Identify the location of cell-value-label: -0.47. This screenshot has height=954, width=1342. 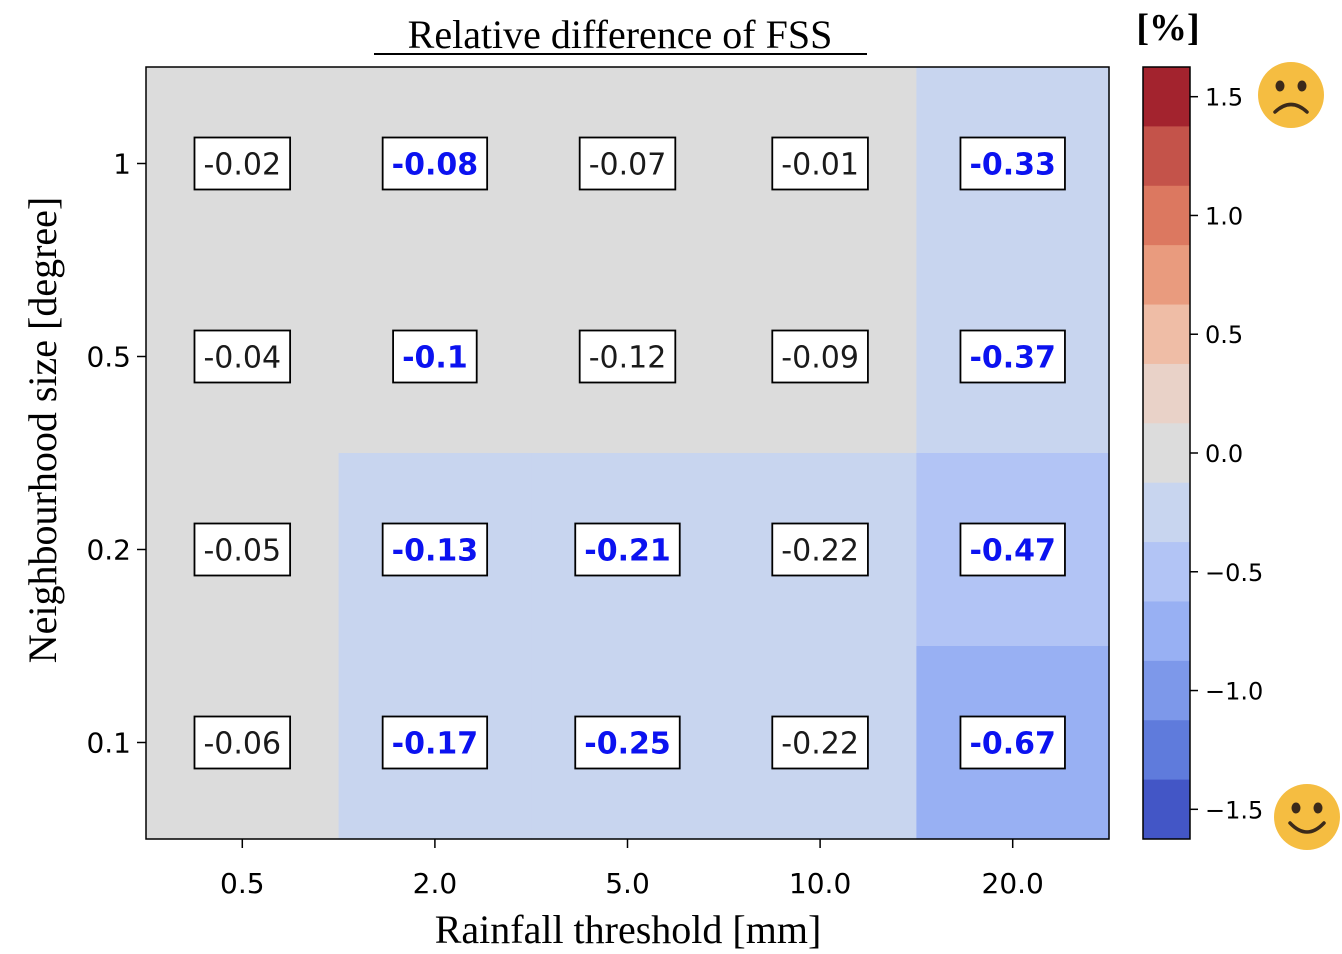
(1012, 549).